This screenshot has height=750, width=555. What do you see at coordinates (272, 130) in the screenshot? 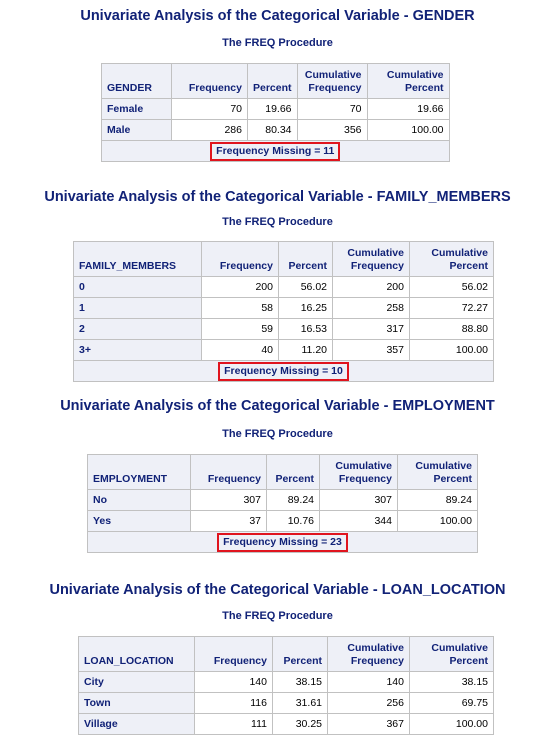
I see `table-cell: 80.34` at bounding box center [272, 130].